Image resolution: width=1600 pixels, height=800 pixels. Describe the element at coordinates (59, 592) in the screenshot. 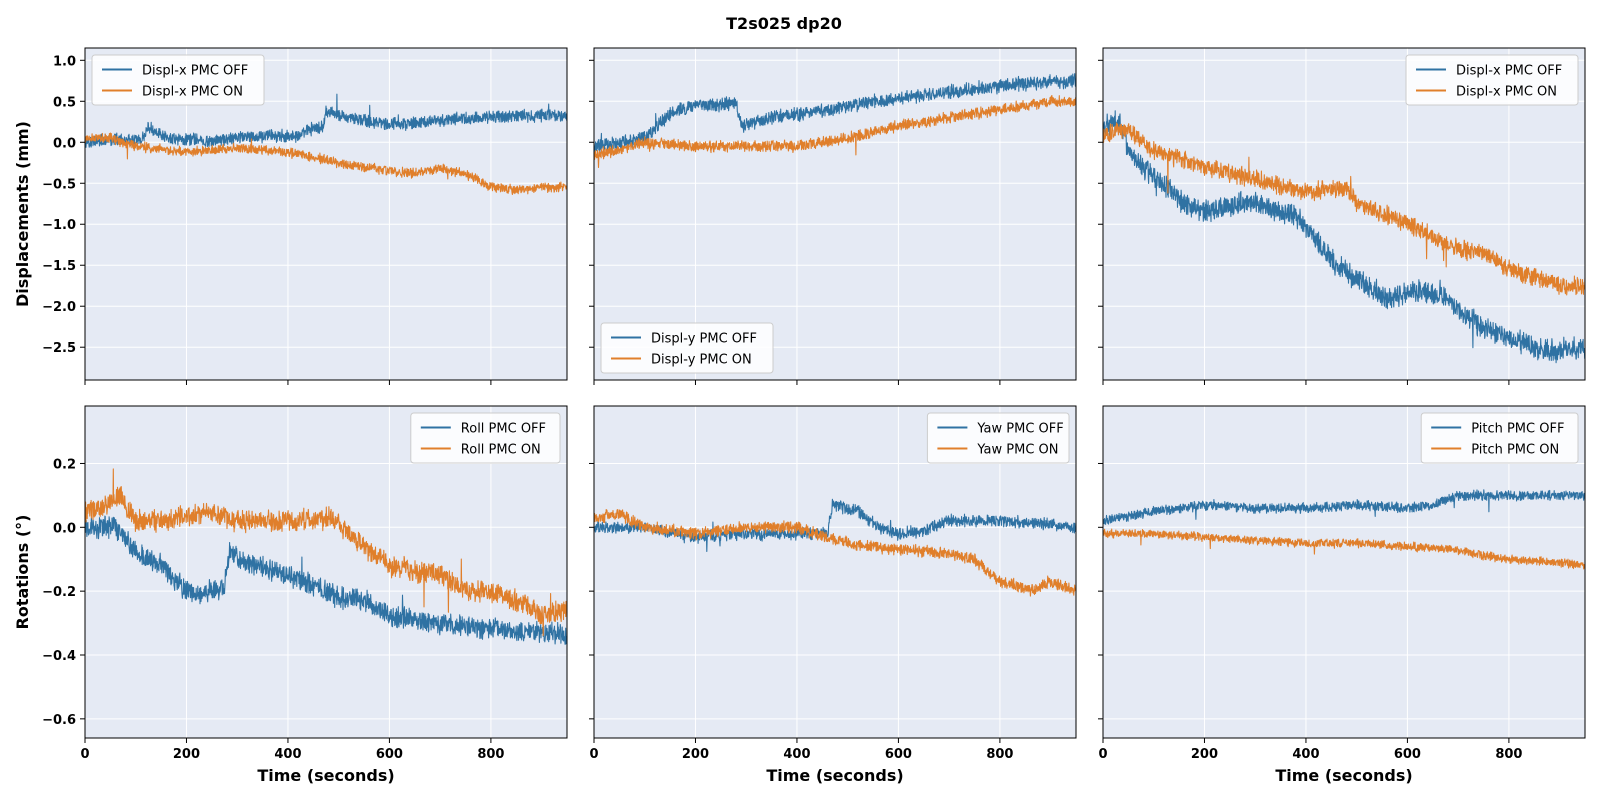

I see `y-tick-label: −0.2` at that location.